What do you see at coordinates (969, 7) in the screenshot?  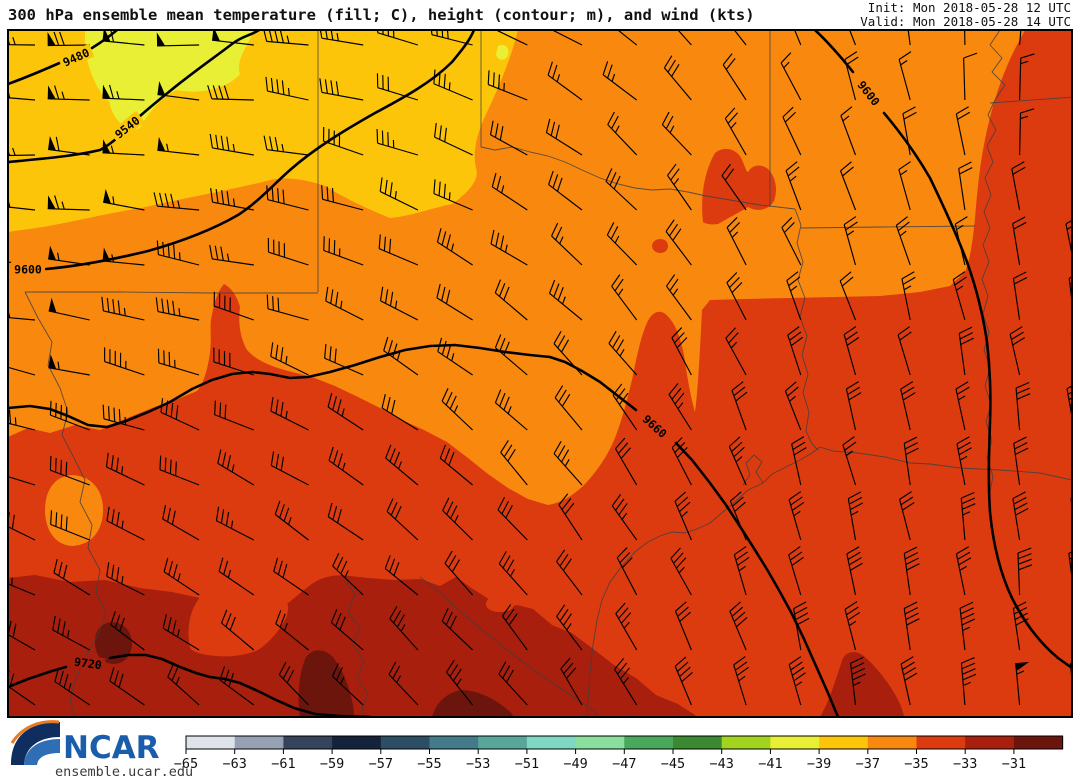 I see `init-time: Init: Mon 2018-05-28 12 UTC` at bounding box center [969, 7].